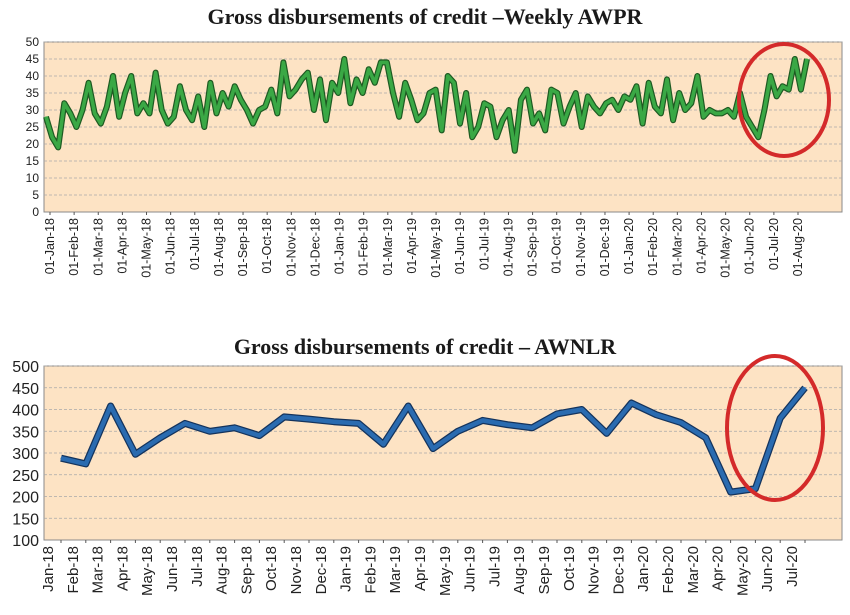 Image resolution: width=850 pixels, height=615 pixels. Describe the element at coordinates (388, 247) in the screenshot. I see `x-tick-label: 01-Mar-19` at that location.